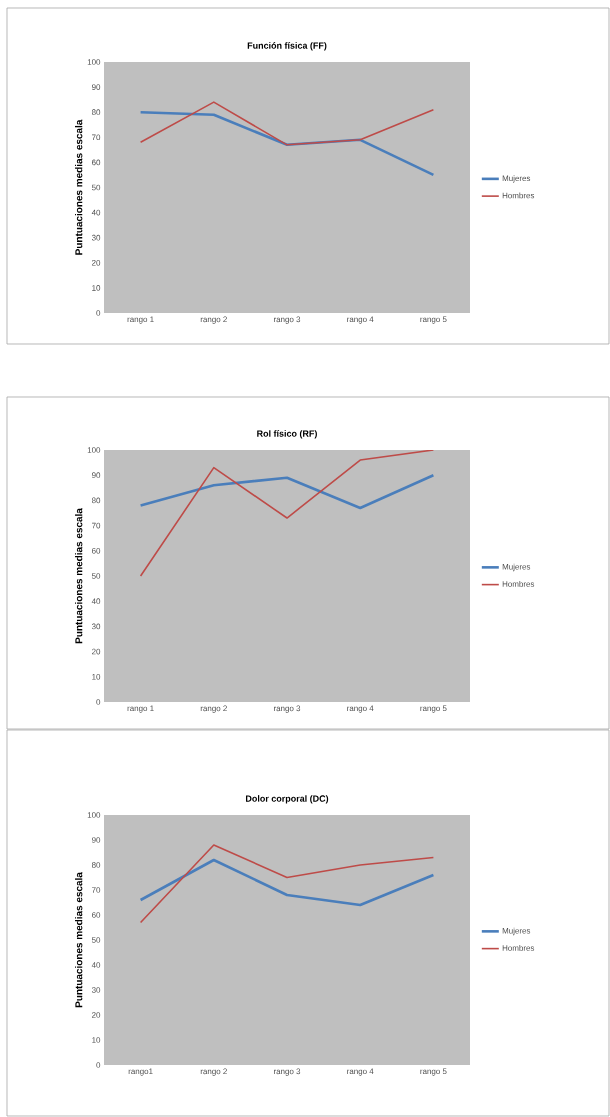 Image resolution: width=610 pixels, height=1117 pixels. Describe the element at coordinates (287, 434) in the screenshot. I see `chart-title: Rol físico (RF)` at that location.